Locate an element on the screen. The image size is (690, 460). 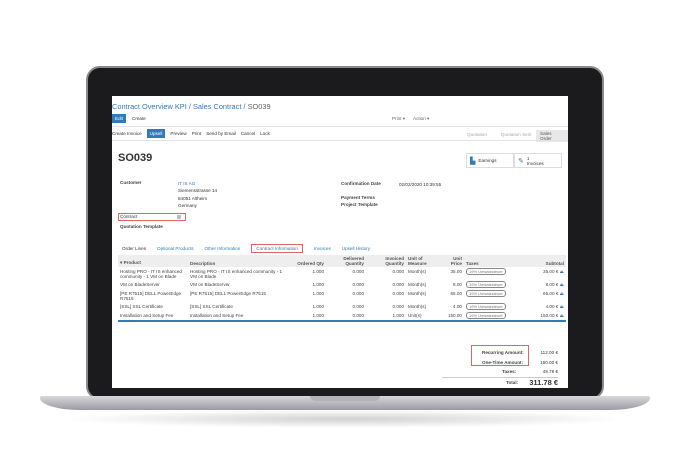
quotation-template-label: Quotation Template is located at coordinates (141, 226).